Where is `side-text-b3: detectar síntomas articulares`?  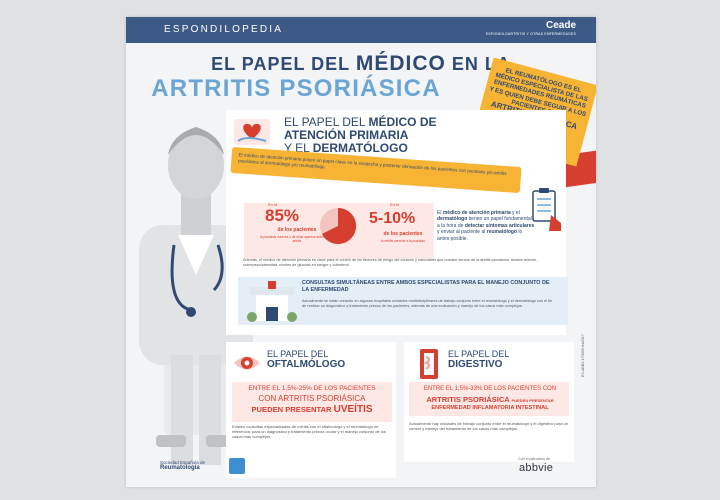
side-text-b3: detectar síntomas articulares is located at coordinates (499, 225).